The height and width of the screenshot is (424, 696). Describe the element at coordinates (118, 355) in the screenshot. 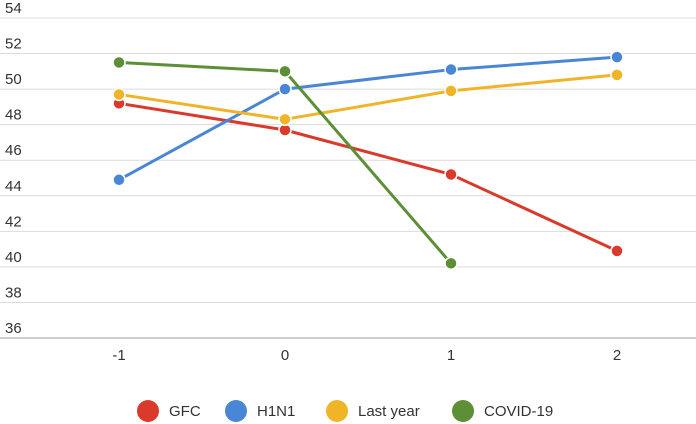

I see `x-tick-label: -1` at that location.